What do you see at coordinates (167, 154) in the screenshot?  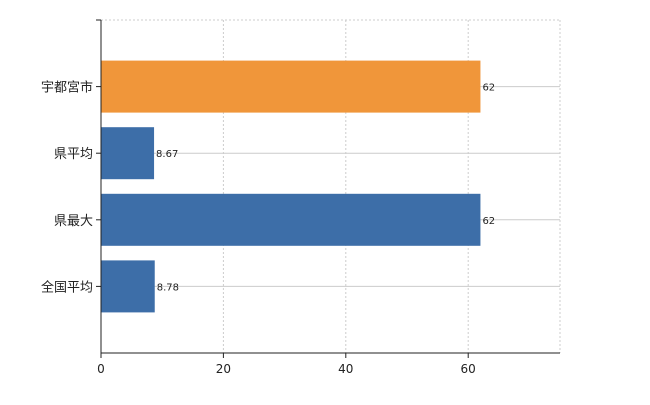 I see `data-label: 8.67` at bounding box center [167, 154].